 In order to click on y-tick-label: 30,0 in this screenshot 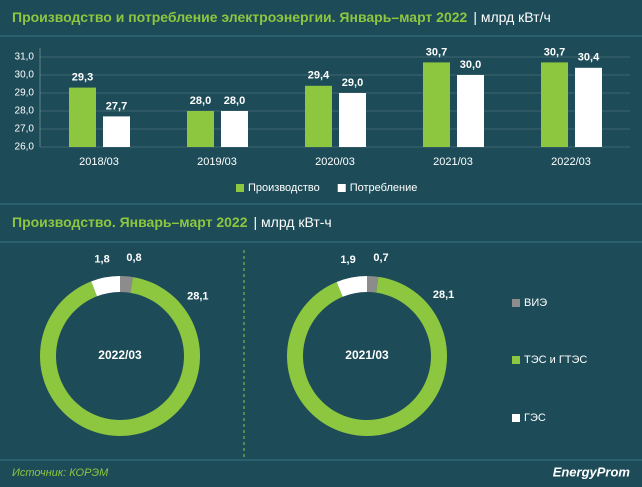, I will do `click(25, 75)`.